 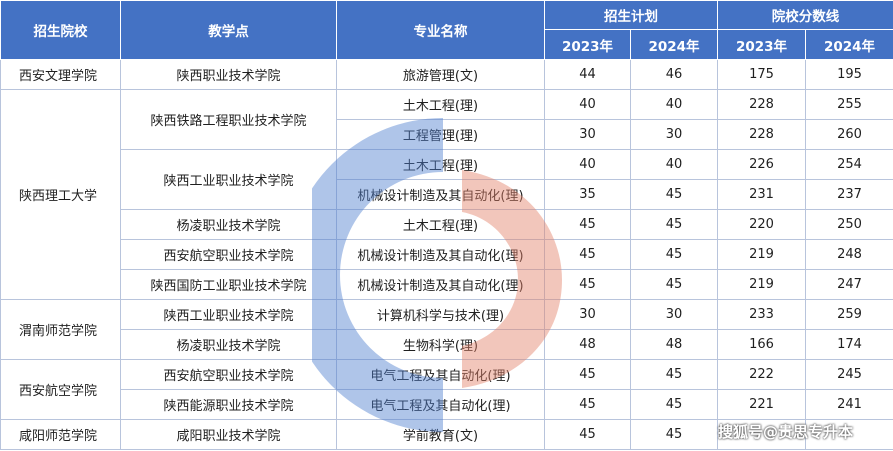 What do you see at coordinates (849, 224) in the screenshot?
I see `score-2024-cell: 250` at bounding box center [849, 224].